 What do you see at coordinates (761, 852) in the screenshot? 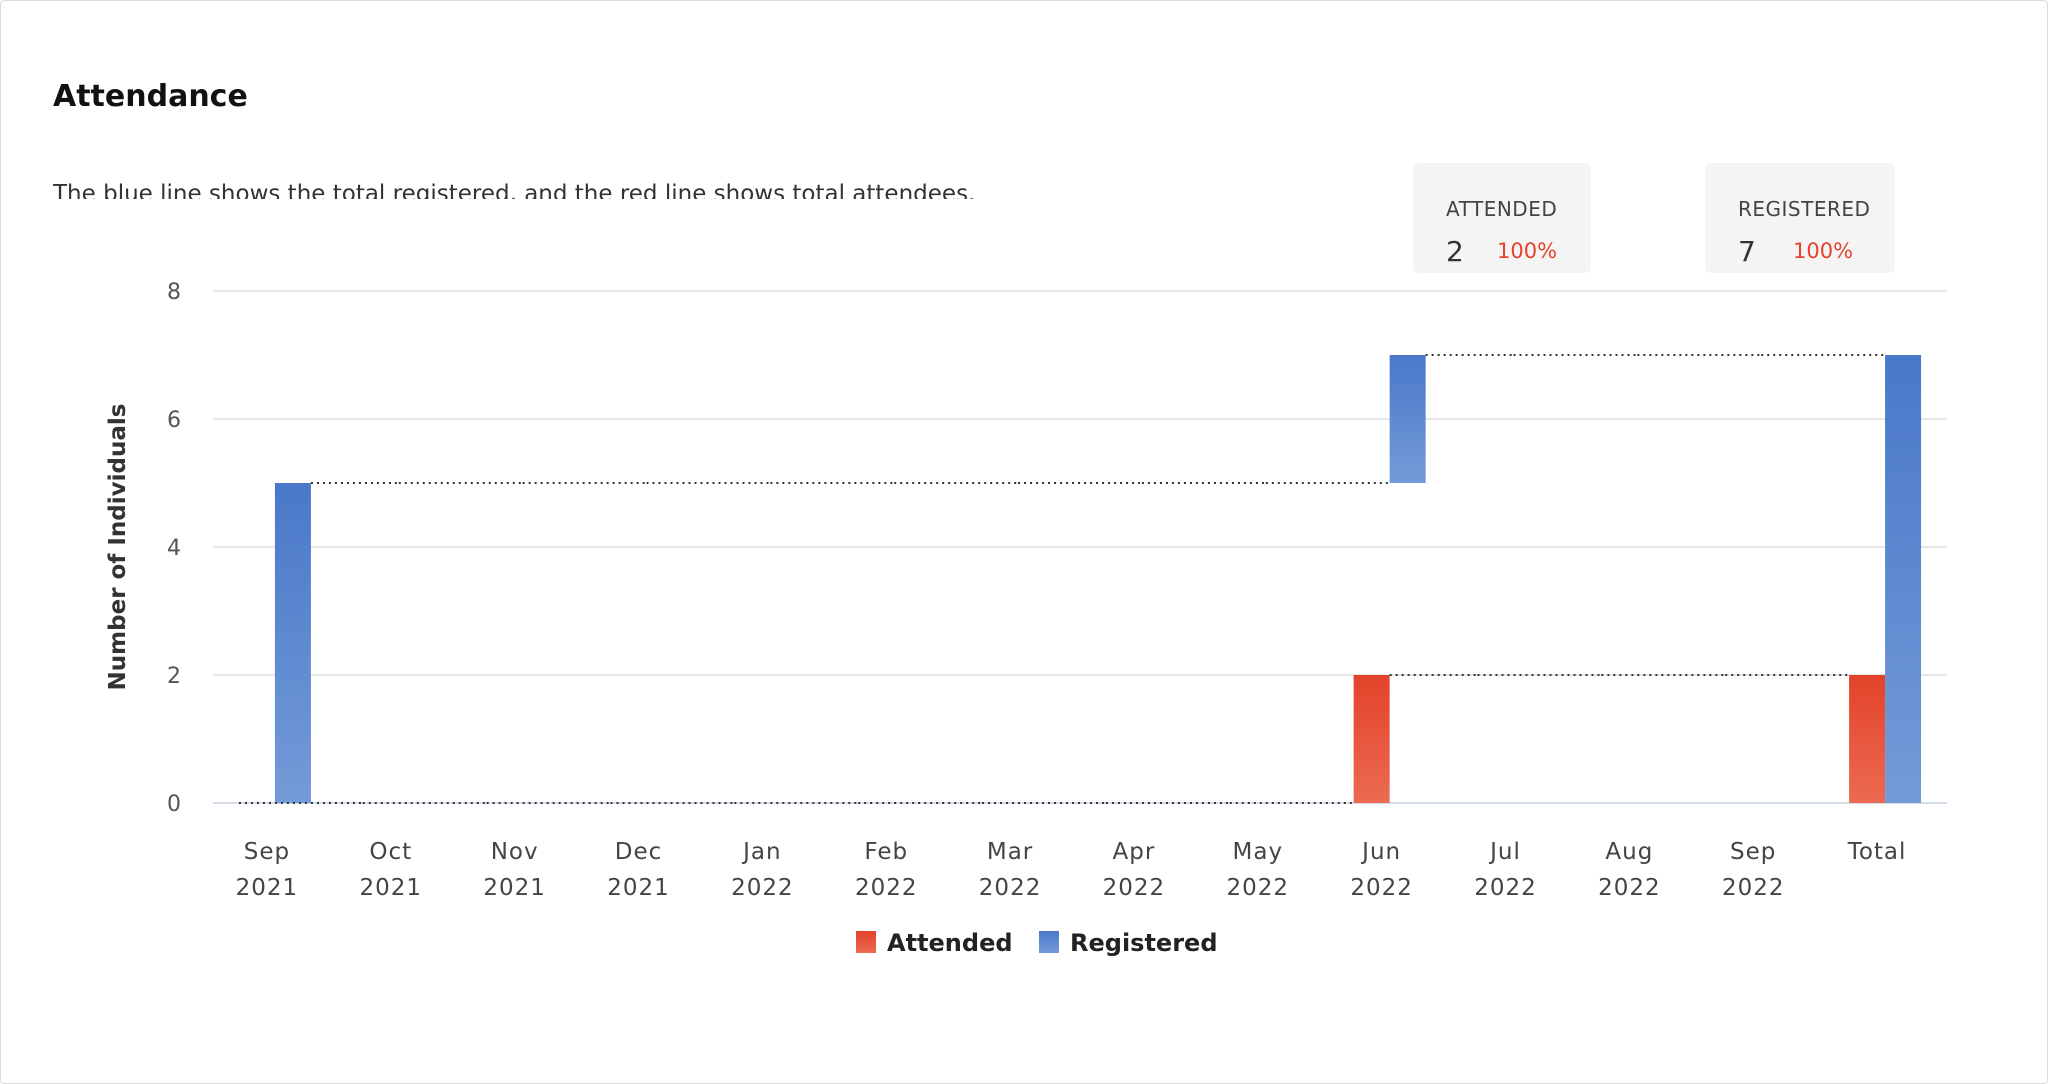
I see `x-tick-label: Jan` at bounding box center [761, 852].